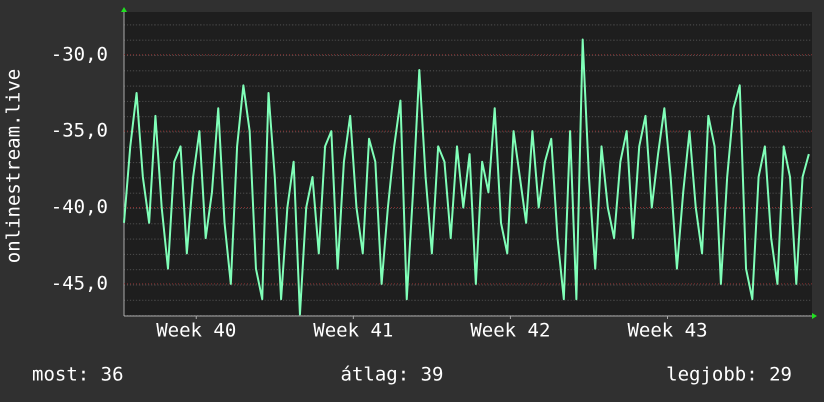 The width and height of the screenshot is (824, 402). Describe the element at coordinates (79, 54) in the screenshot. I see `y-tick-label: -30,0` at that location.